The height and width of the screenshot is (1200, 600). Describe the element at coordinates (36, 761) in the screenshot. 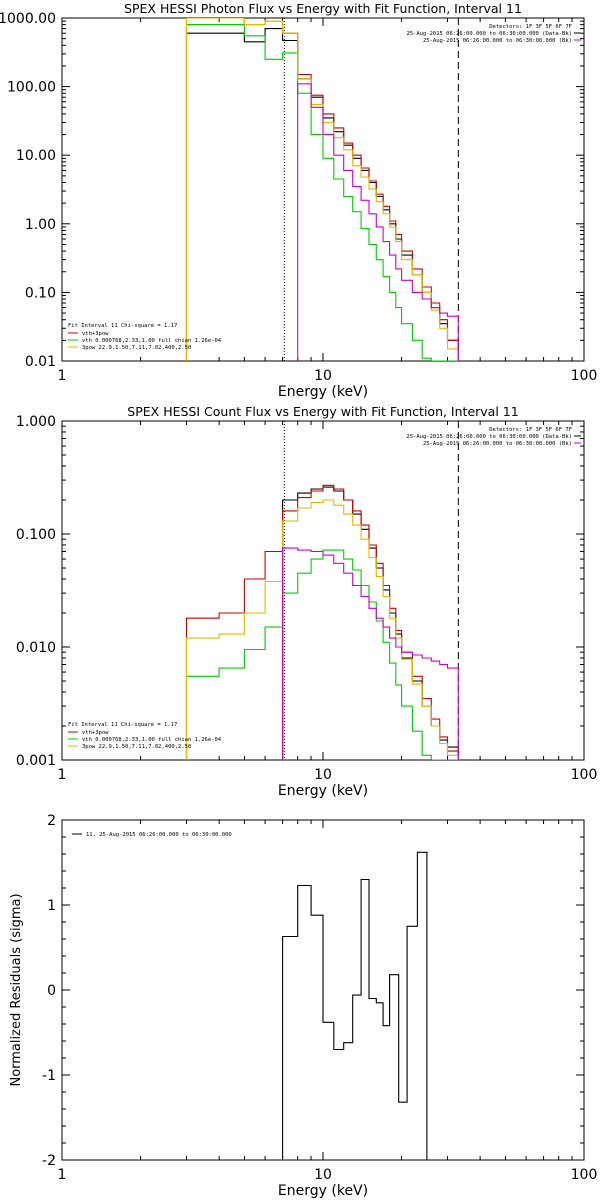

I see `y-tick-label: 0.001` at that location.